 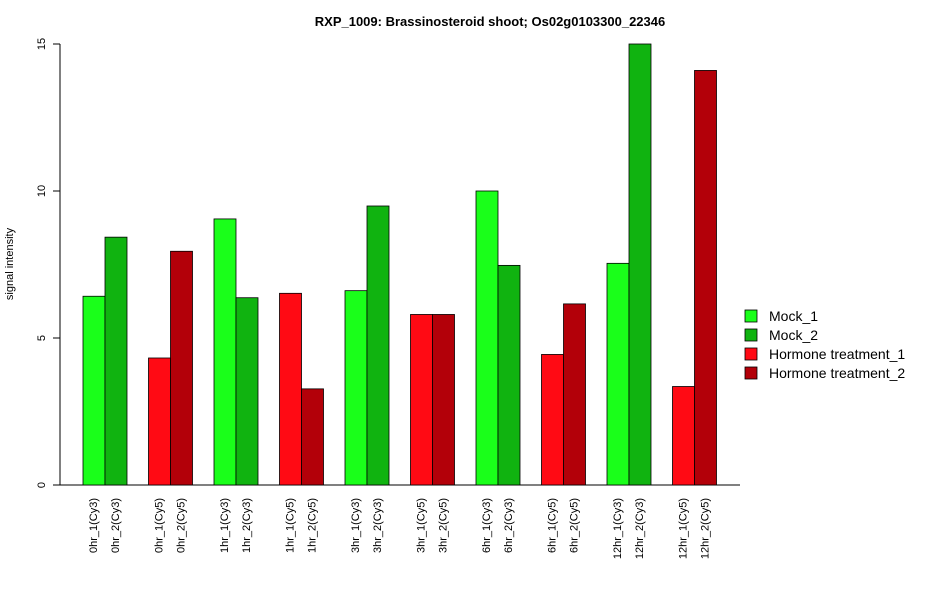 What do you see at coordinates (116, 525) in the screenshot?
I see `x-tick-label: 0hr_2(Cy3)` at bounding box center [116, 525].